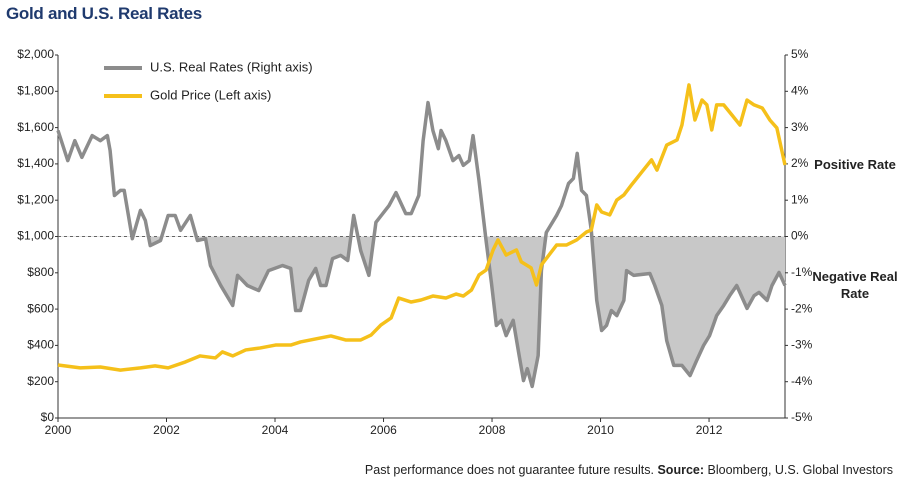  What do you see at coordinates (35, 236) in the screenshot?
I see `y-tick-label: $1,000` at bounding box center [35, 236].